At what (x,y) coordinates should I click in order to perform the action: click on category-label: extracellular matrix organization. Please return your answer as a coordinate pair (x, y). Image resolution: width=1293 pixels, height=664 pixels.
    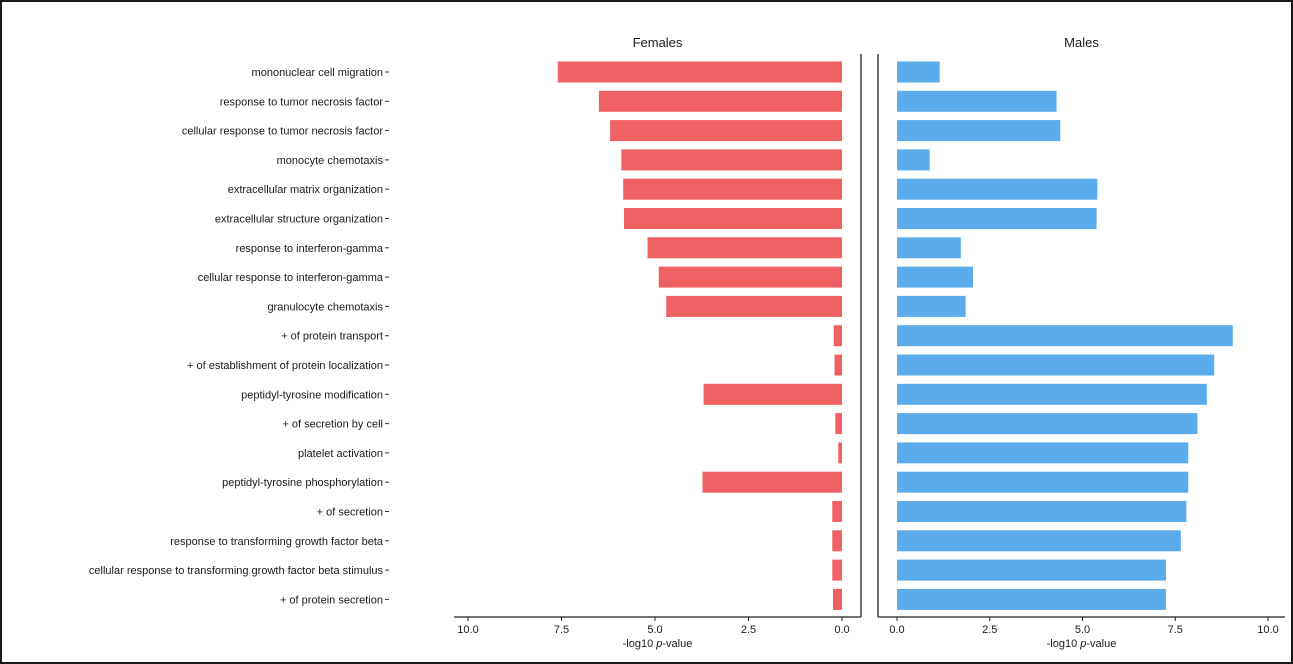
    Looking at the image, I should click on (305, 190).